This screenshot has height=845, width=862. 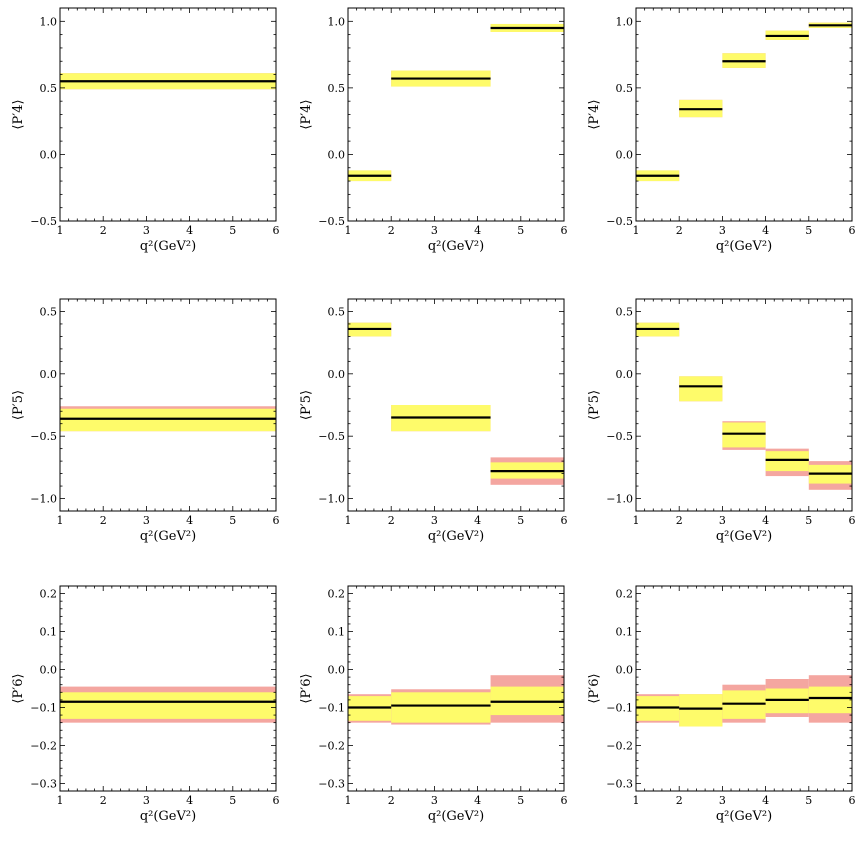 I want to click on chart-panel-P5-one-bin: 1 2 3 4 5 6 −1.0 −0.5 0.0 0.5 q²(GeV²) ⟨P′5⟩, so click(x=145, y=421).